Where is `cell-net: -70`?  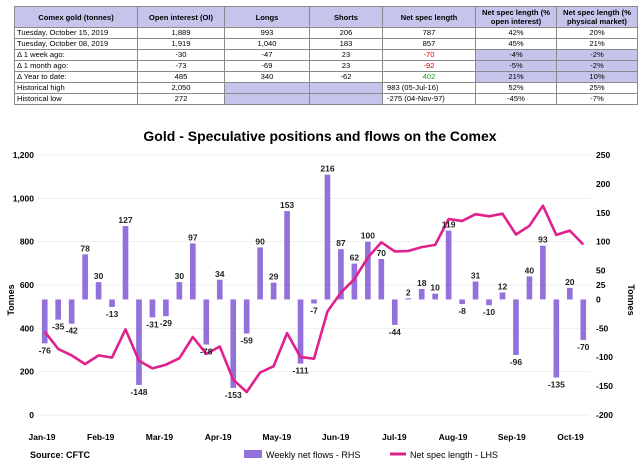
cell-net: -70 is located at coordinates (429, 55).